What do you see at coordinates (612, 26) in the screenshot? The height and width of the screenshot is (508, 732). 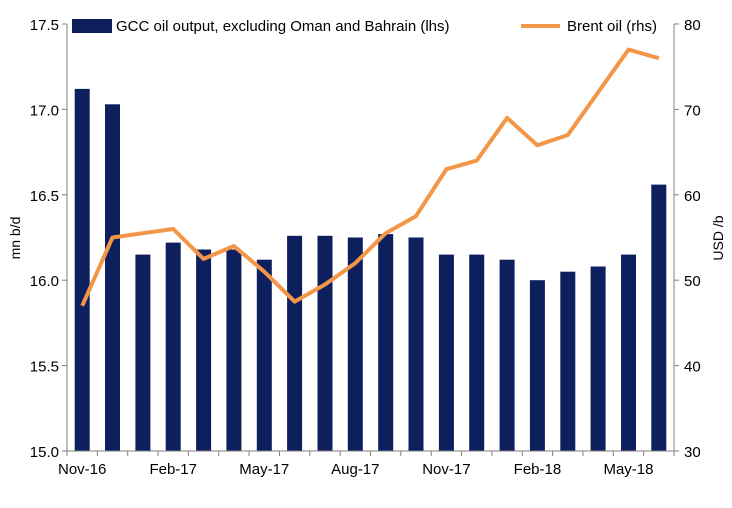 I see `legend-label-brent-oil: Brent oil (rhs)` at bounding box center [612, 26].